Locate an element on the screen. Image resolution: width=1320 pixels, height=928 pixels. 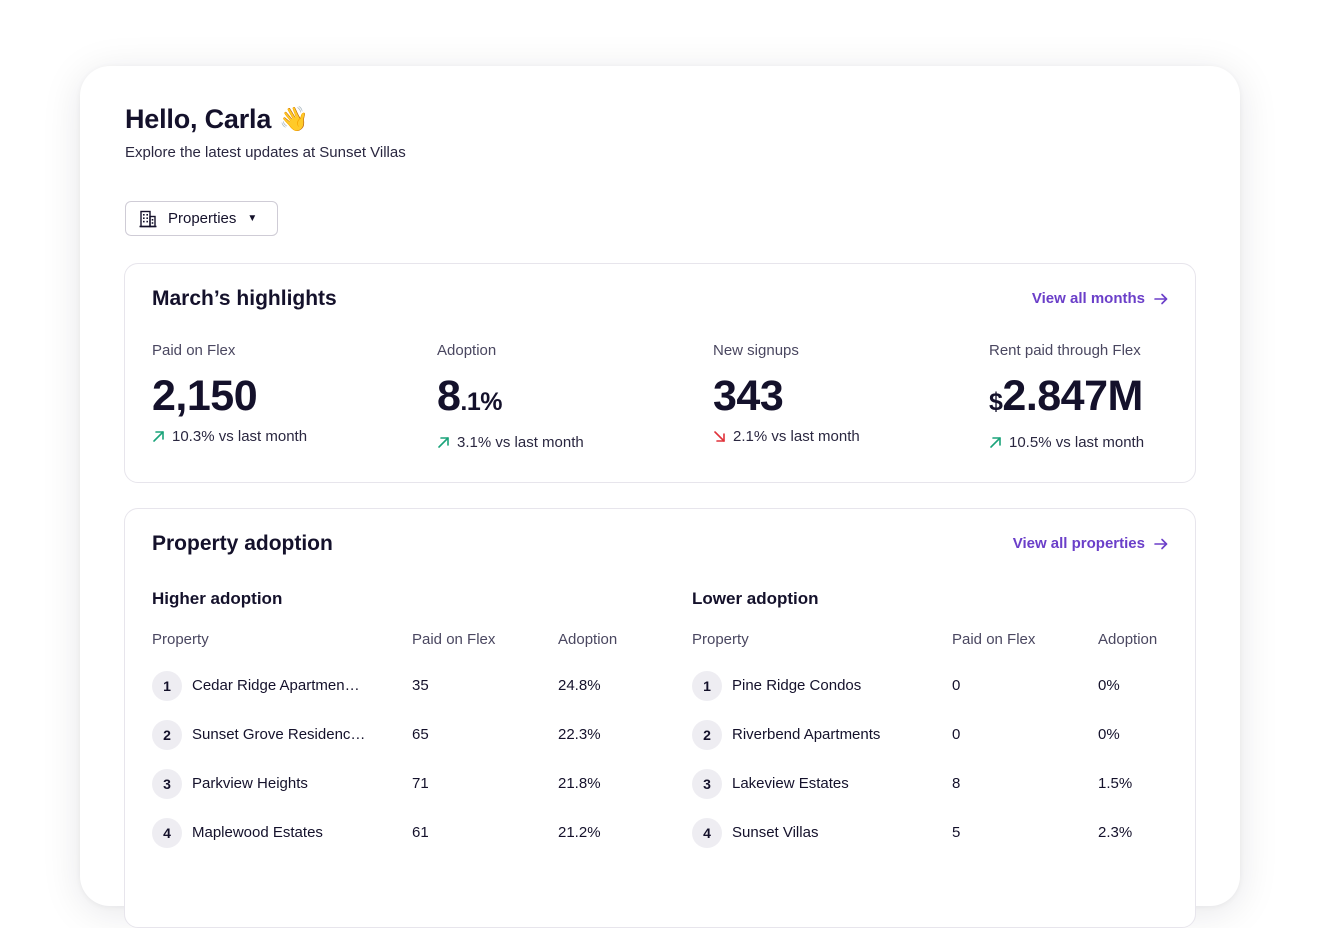
stat-change: 10.5% vs last month is located at coordinates (1066, 442).